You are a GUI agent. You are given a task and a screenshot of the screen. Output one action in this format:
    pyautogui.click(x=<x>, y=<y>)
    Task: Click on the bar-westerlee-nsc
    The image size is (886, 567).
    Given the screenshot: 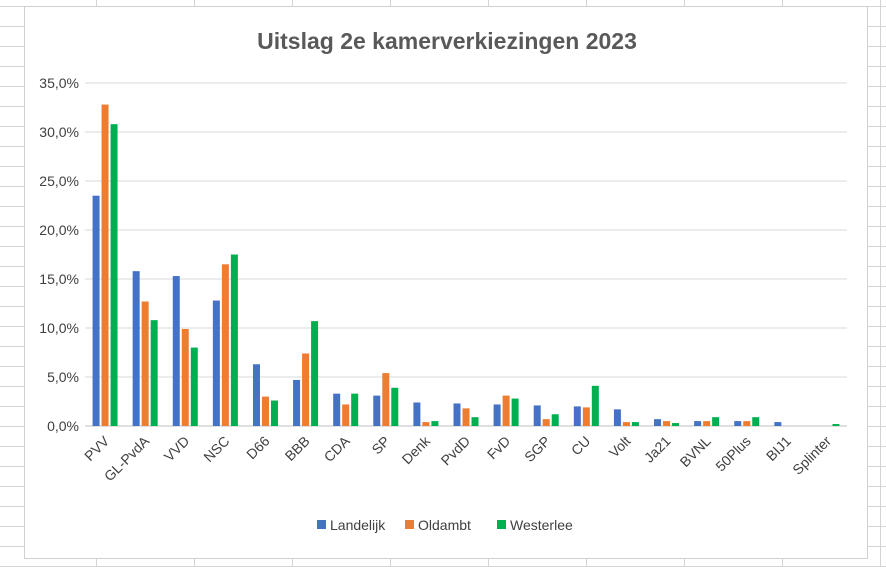 What is the action you would take?
    pyautogui.click(x=234, y=340)
    